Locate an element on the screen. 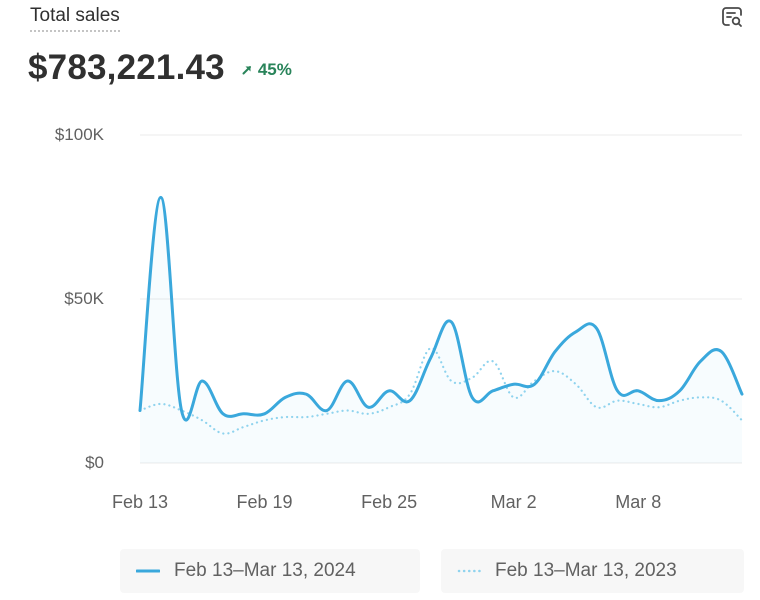  legend-label-previous: Feb 13–Mar 13, 2023 is located at coordinates (586, 570).